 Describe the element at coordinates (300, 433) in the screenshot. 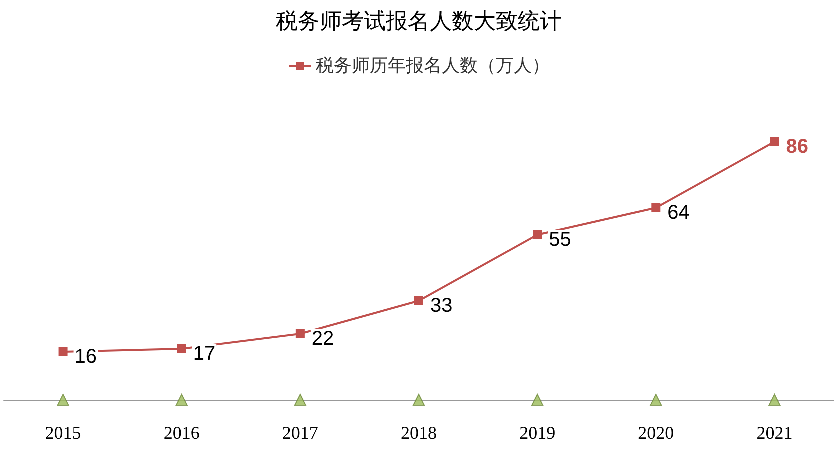

I see `x-tick-label: 2017` at that location.